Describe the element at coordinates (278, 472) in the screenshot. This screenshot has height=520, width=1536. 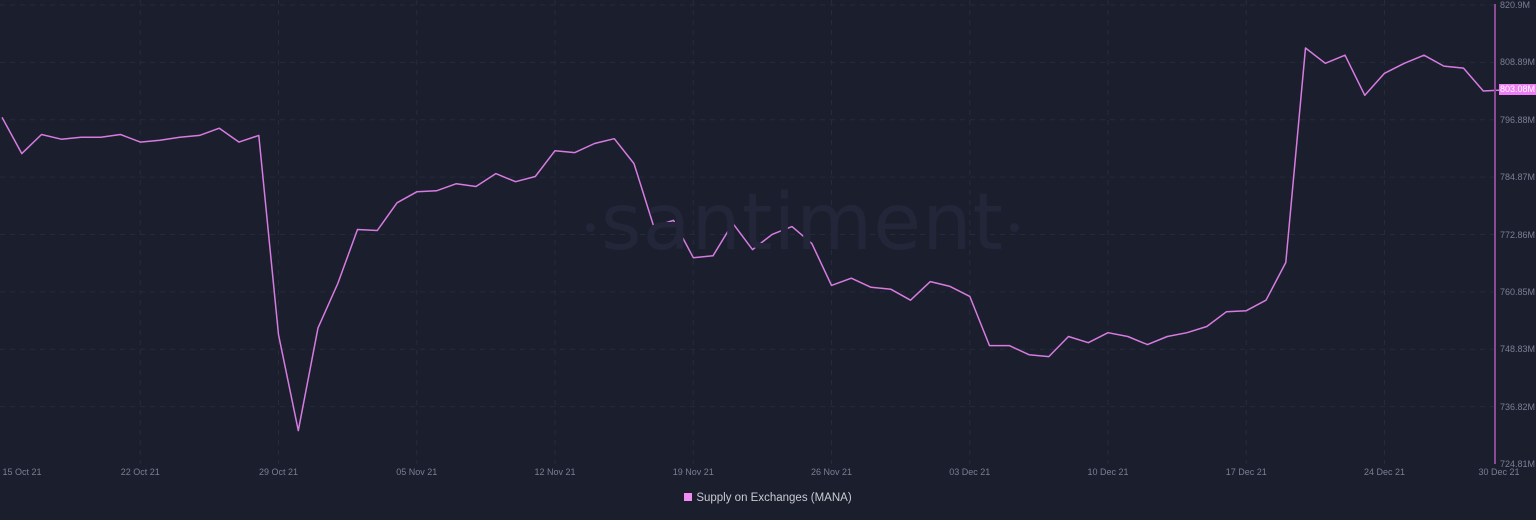
I see `x-tick-label: 29 Oct 21` at that location.